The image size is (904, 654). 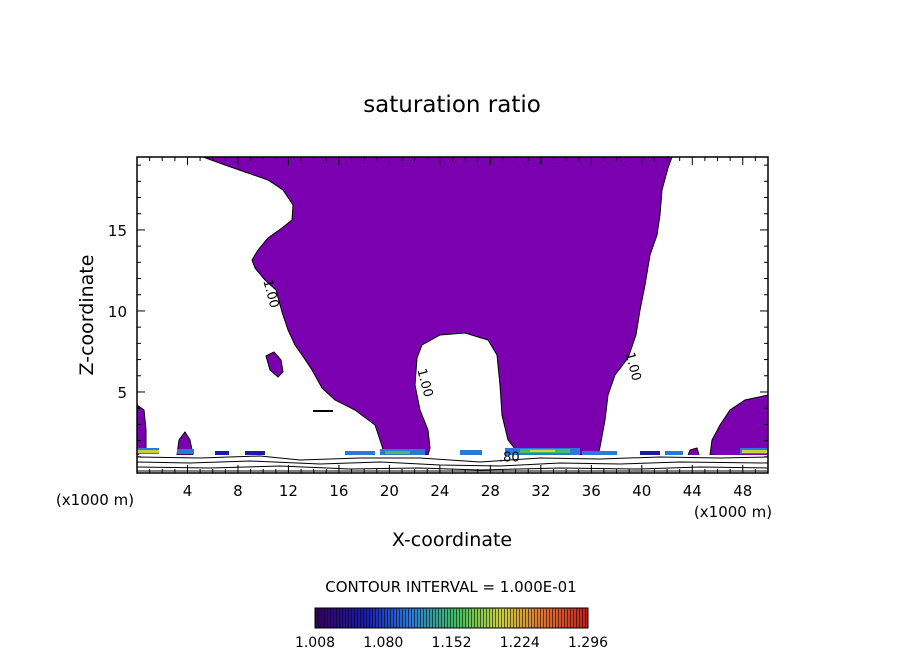 What do you see at coordinates (451, 643) in the screenshot?
I see `colorbar-tick-label: 1.152` at bounding box center [451, 643].